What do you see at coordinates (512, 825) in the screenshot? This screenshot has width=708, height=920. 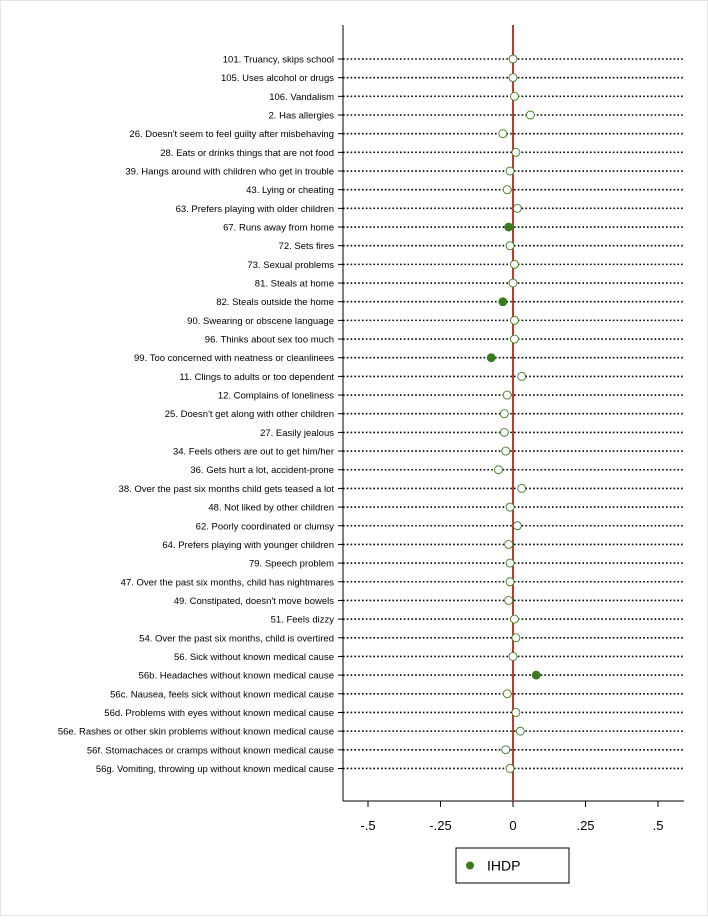 I see `x-tick-label: 0` at bounding box center [512, 825].